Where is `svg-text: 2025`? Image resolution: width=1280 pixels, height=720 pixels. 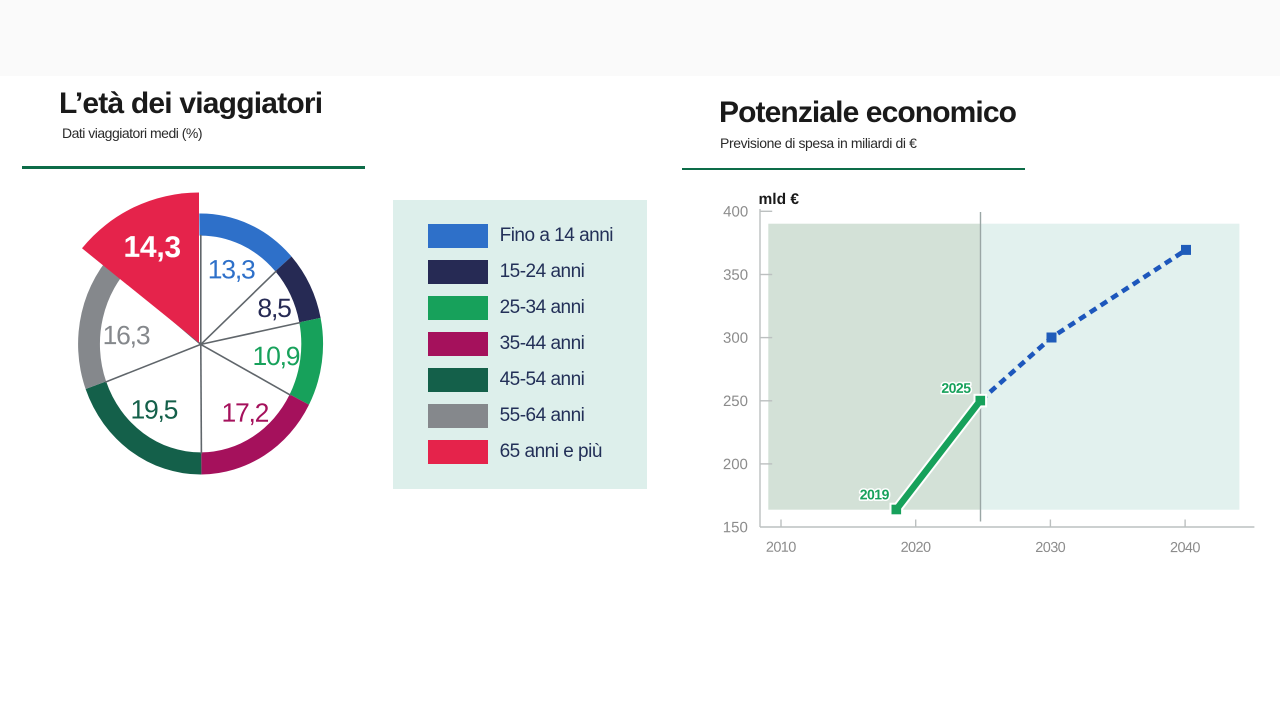
svg-text: 2025 is located at coordinates (956, 388).